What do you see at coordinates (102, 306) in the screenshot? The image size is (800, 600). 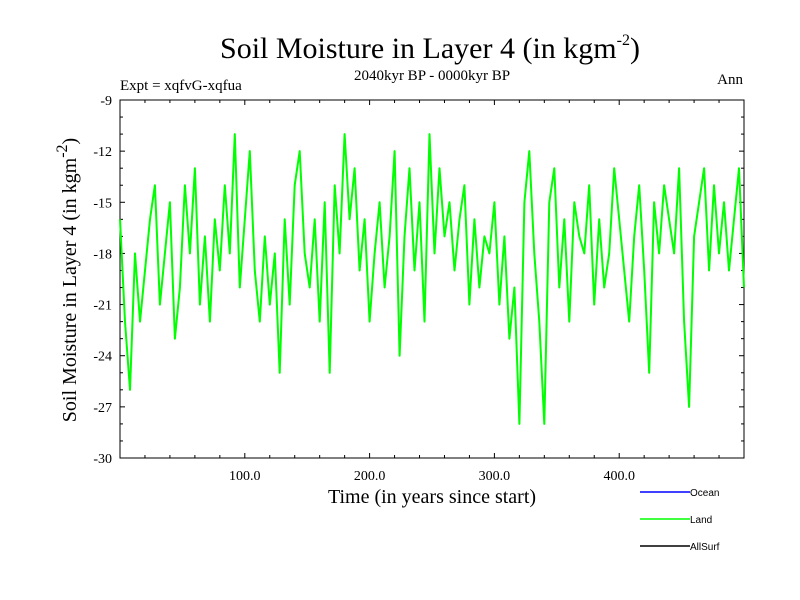 I see `y-tick-label: -21` at bounding box center [102, 306].